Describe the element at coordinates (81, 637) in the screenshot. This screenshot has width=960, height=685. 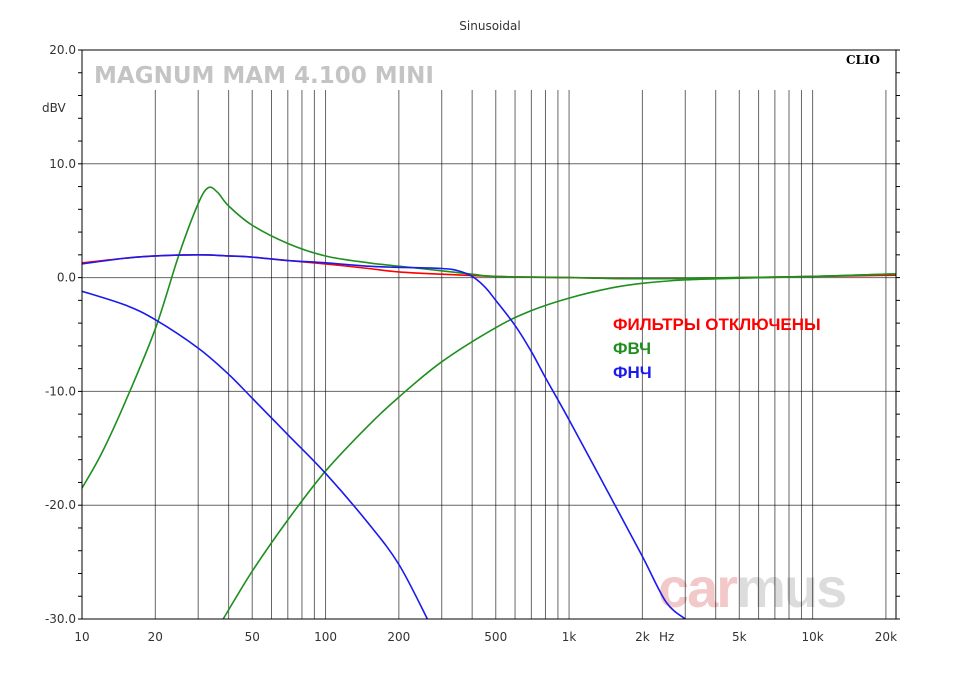
I see `x-tick-label: 10` at that location.